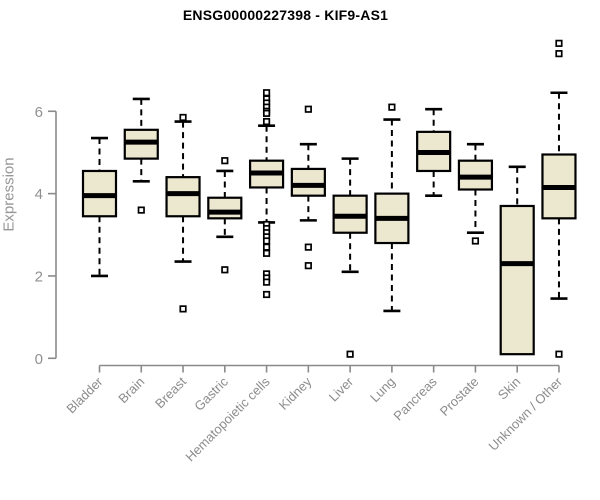 The height and width of the screenshot is (500, 600). I want to click on box-breast, so click(183, 213).